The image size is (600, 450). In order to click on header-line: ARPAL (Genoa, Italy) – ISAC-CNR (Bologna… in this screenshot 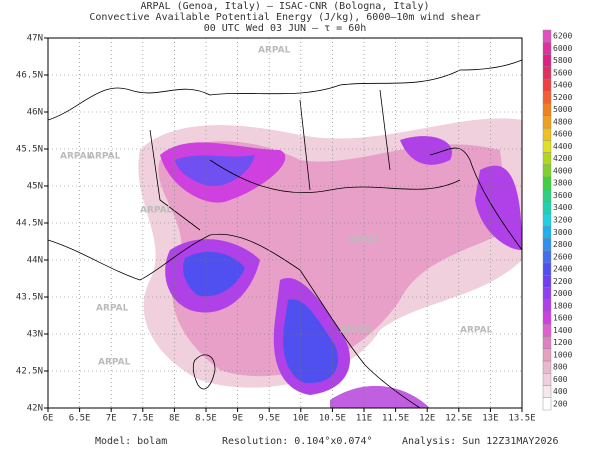, I will do `click(285, 6)`.